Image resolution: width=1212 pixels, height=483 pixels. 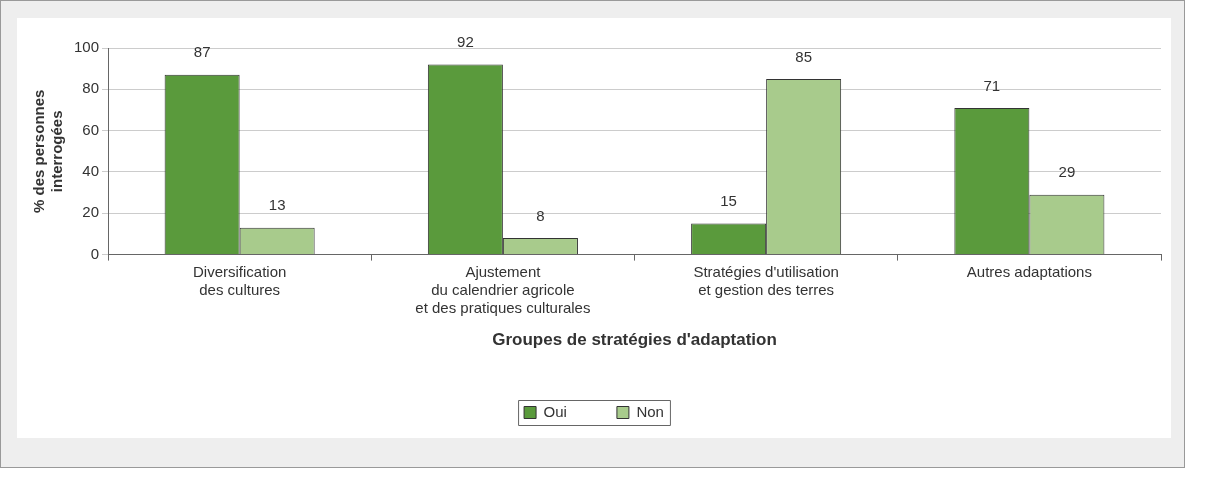 I want to click on data-label: 29, so click(x=1067, y=172).